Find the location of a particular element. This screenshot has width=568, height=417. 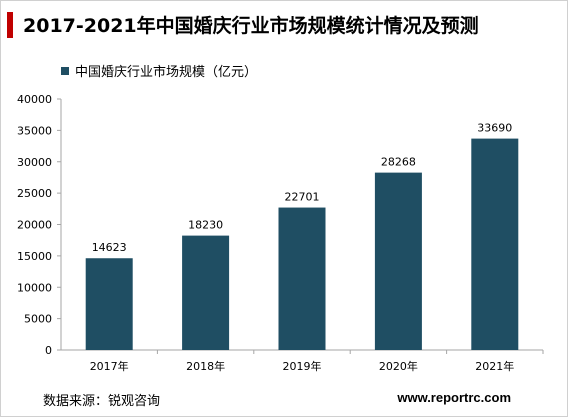

y-tick-label: 20000 is located at coordinates (34, 225).